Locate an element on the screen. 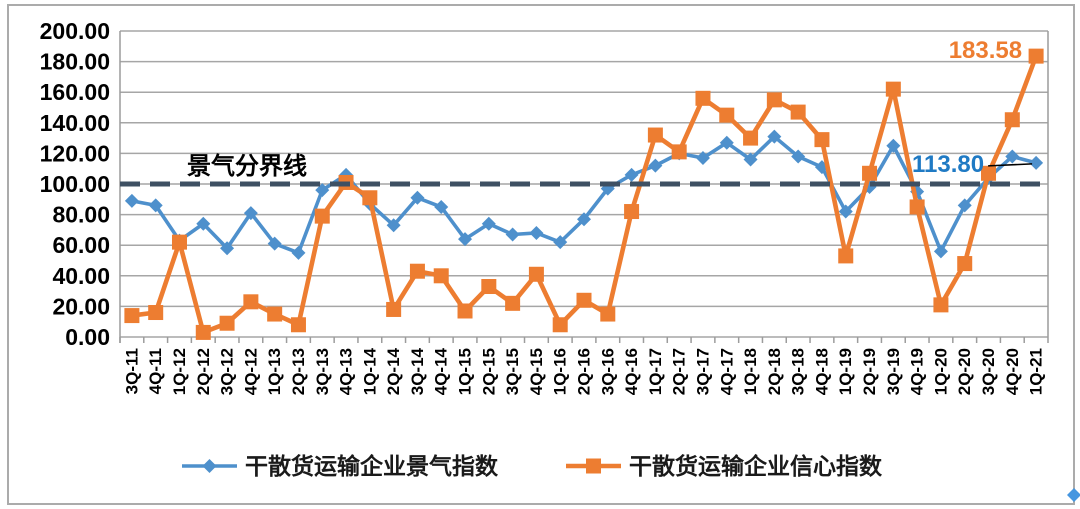 This screenshot has width=1080, height=509. x-axis-label: 2Q-13 is located at coordinates (298, 371).